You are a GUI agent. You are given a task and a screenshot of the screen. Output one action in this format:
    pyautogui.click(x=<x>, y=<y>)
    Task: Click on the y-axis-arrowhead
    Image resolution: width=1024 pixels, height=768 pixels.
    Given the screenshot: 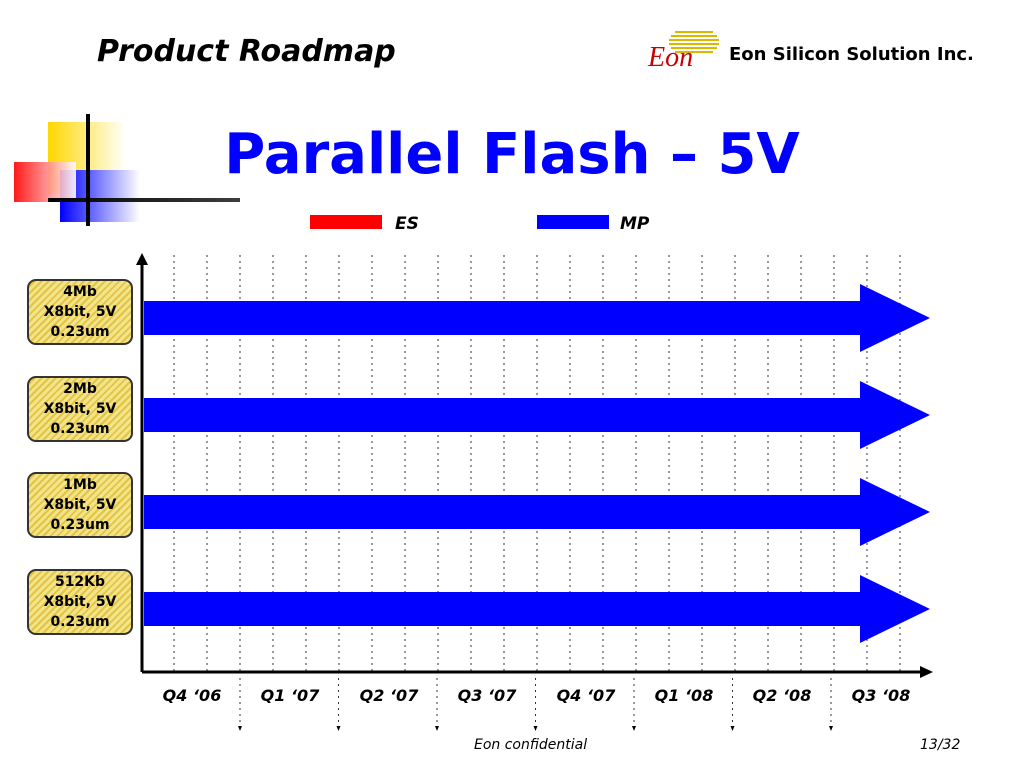 What is the action you would take?
    pyautogui.click(x=142, y=259)
    